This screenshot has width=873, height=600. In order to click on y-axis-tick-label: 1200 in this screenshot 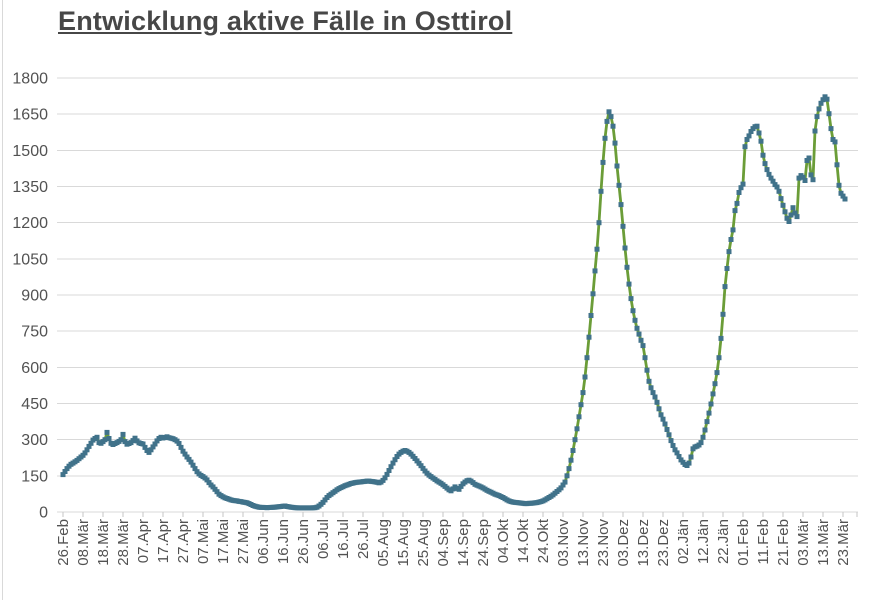, I will do `click(30, 223)`.